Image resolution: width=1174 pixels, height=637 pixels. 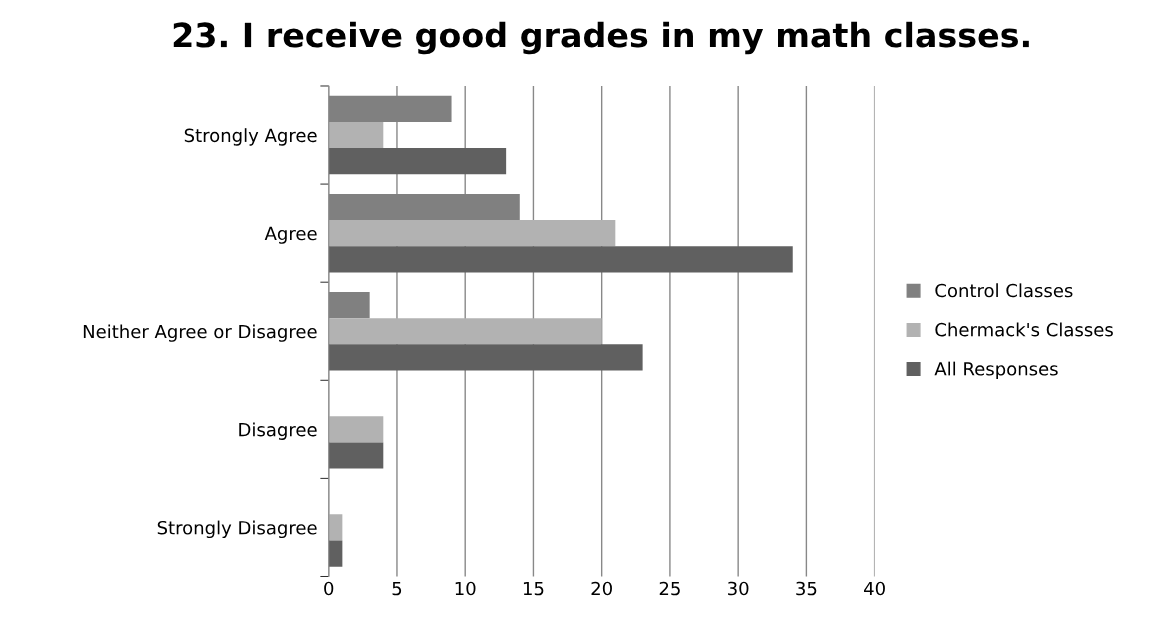 I want to click on x-tick-label: 35, so click(x=806, y=588).